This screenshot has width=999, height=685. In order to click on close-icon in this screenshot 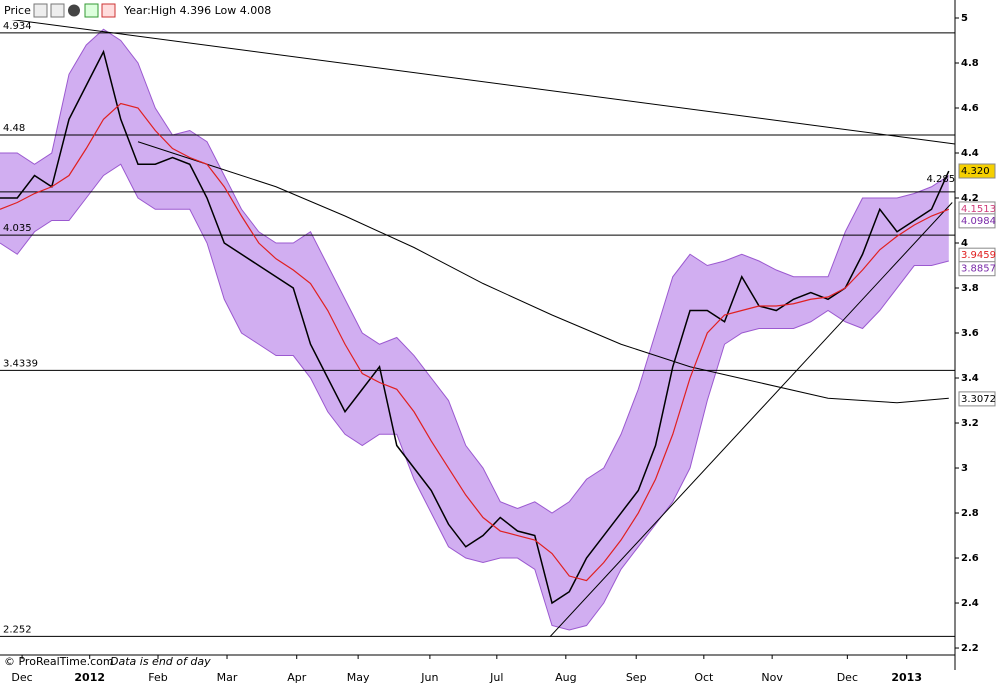, I will do `click(74, 10)`.